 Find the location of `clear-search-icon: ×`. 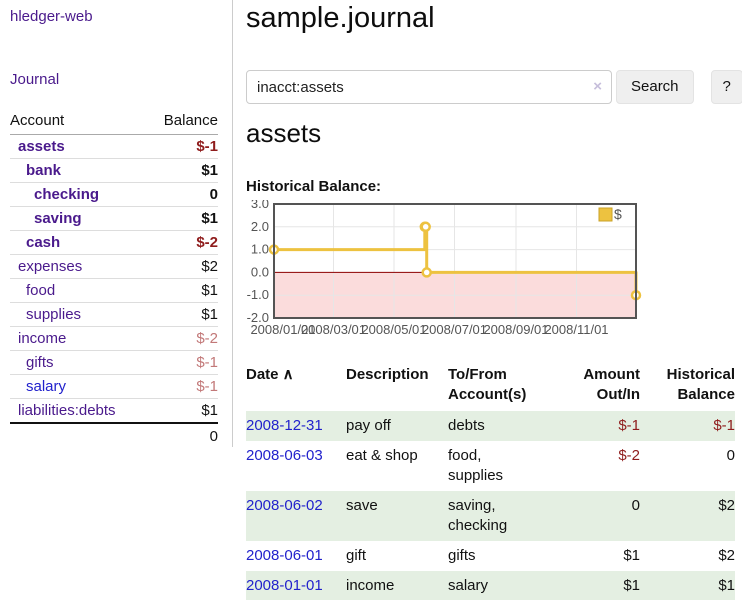

clear-search-icon: × is located at coordinates (597, 86).